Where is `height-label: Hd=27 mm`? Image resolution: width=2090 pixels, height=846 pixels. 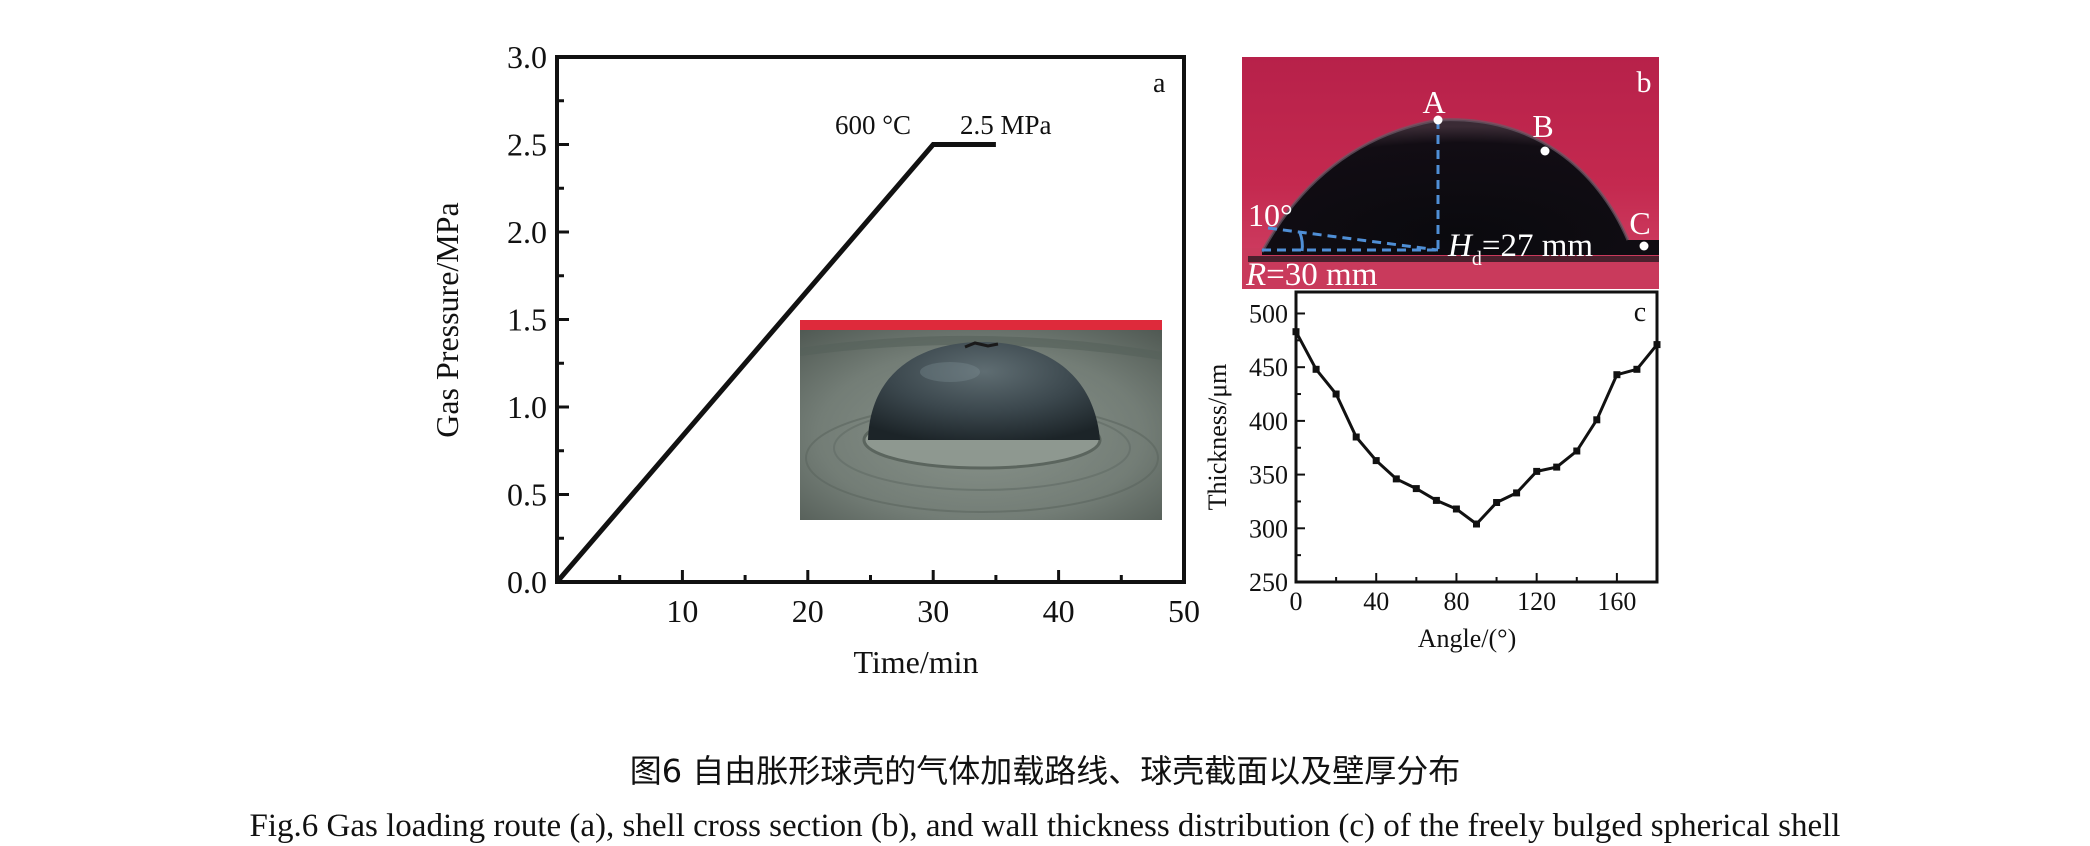
height-label: Hd=27 mm is located at coordinates (1520, 249).